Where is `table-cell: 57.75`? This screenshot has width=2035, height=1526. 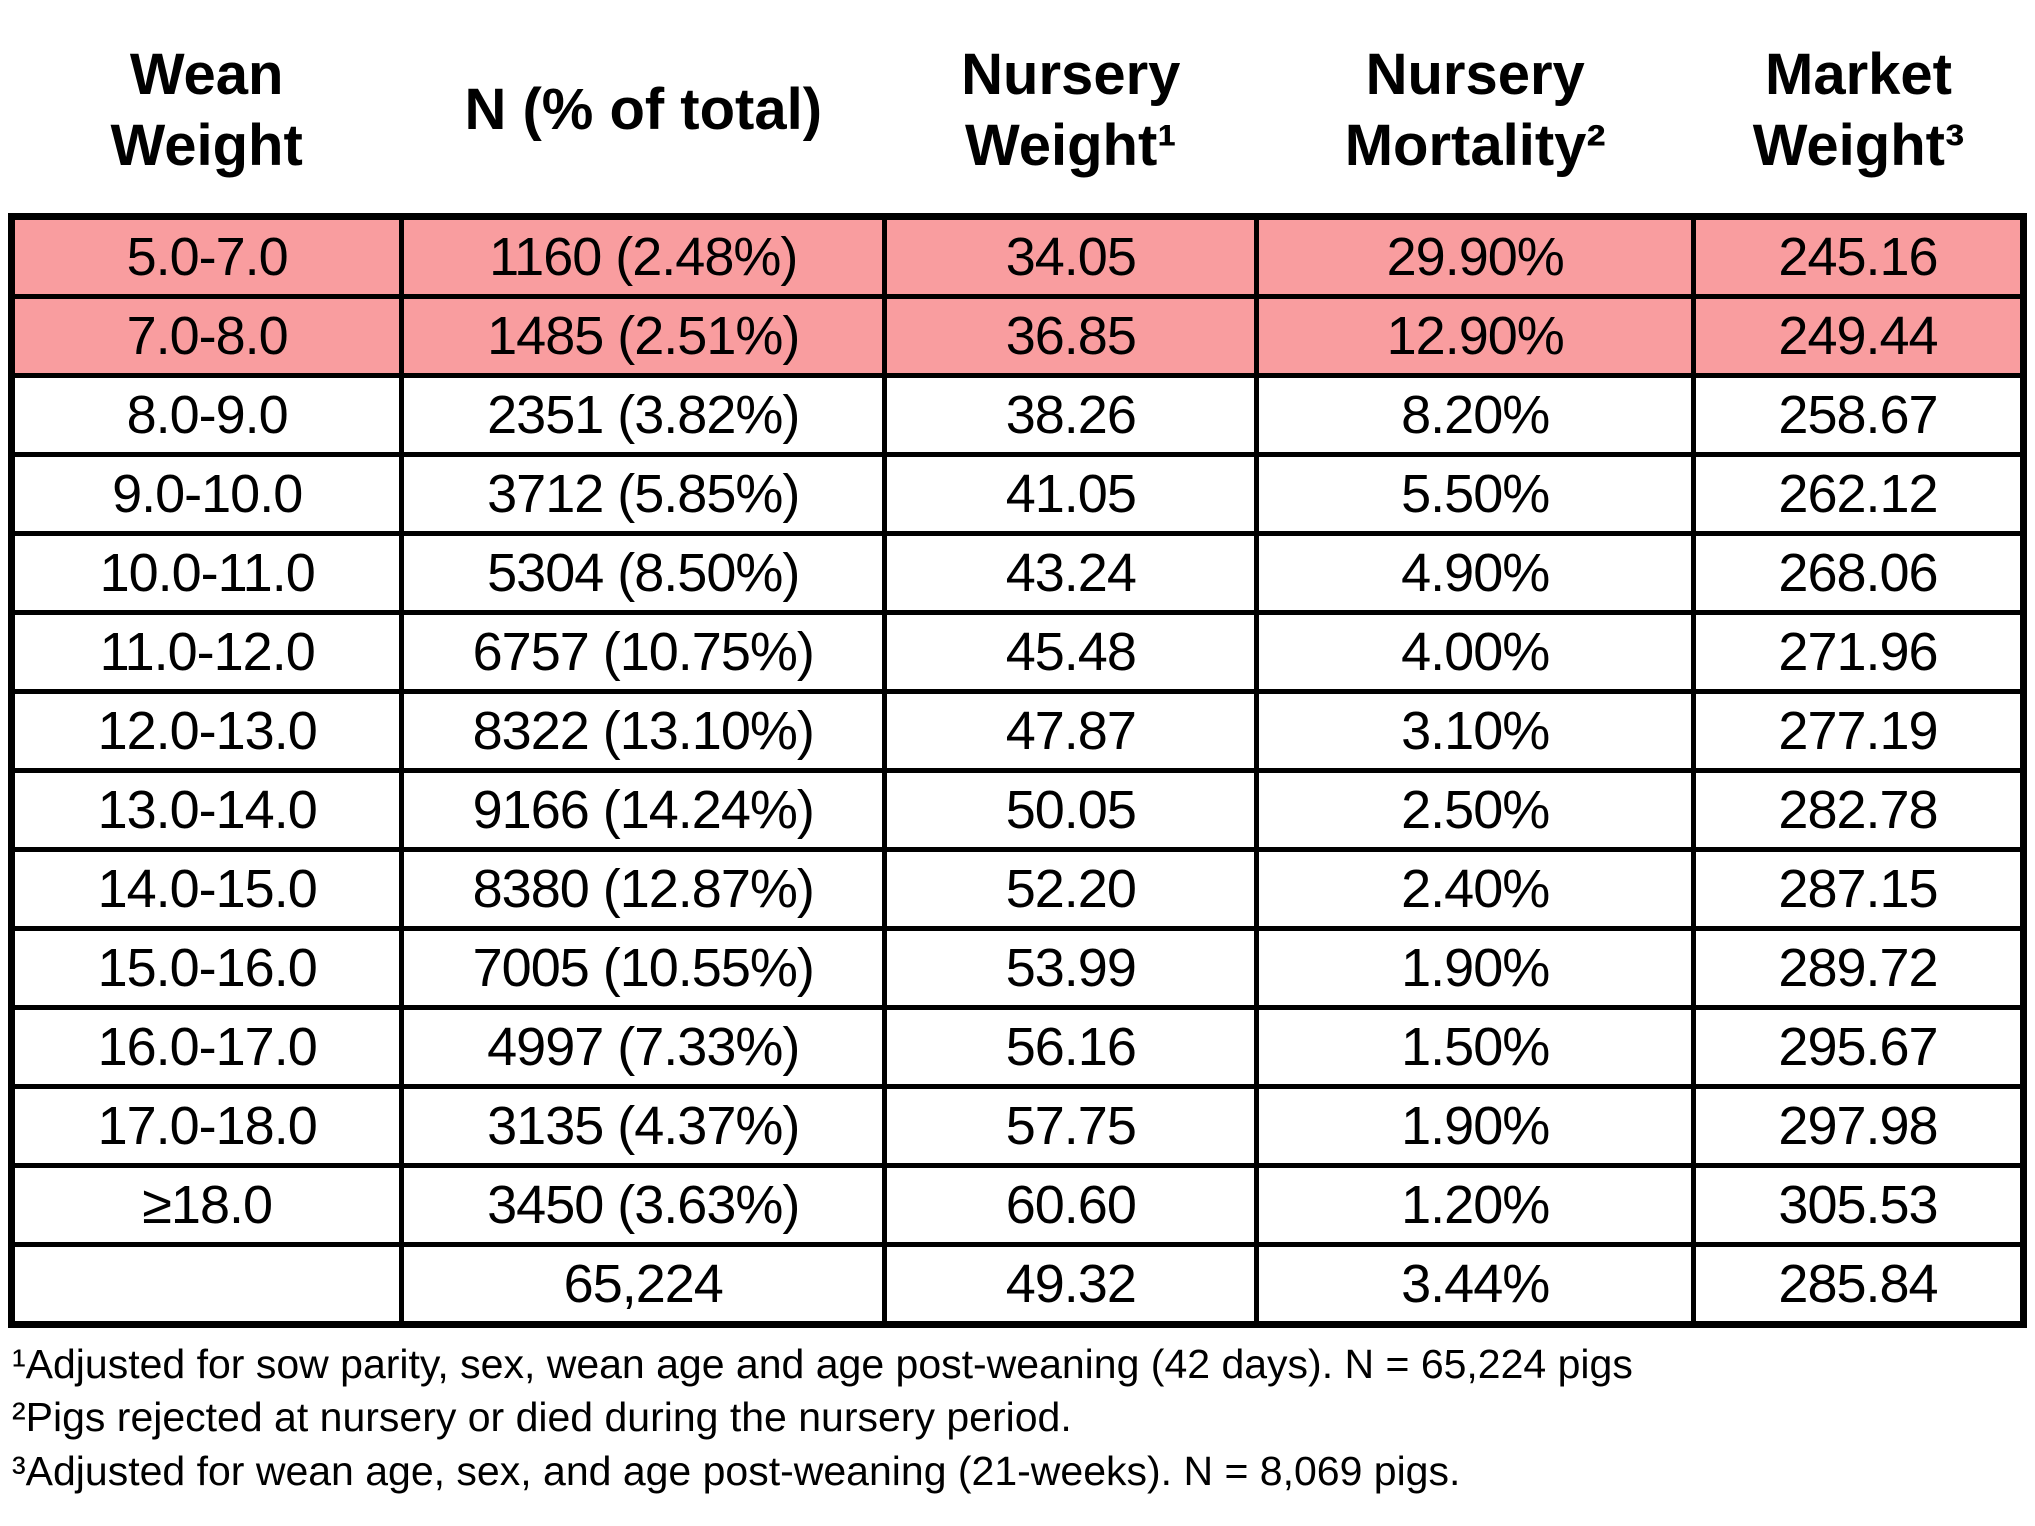 table-cell: 57.75 is located at coordinates (1071, 1126).